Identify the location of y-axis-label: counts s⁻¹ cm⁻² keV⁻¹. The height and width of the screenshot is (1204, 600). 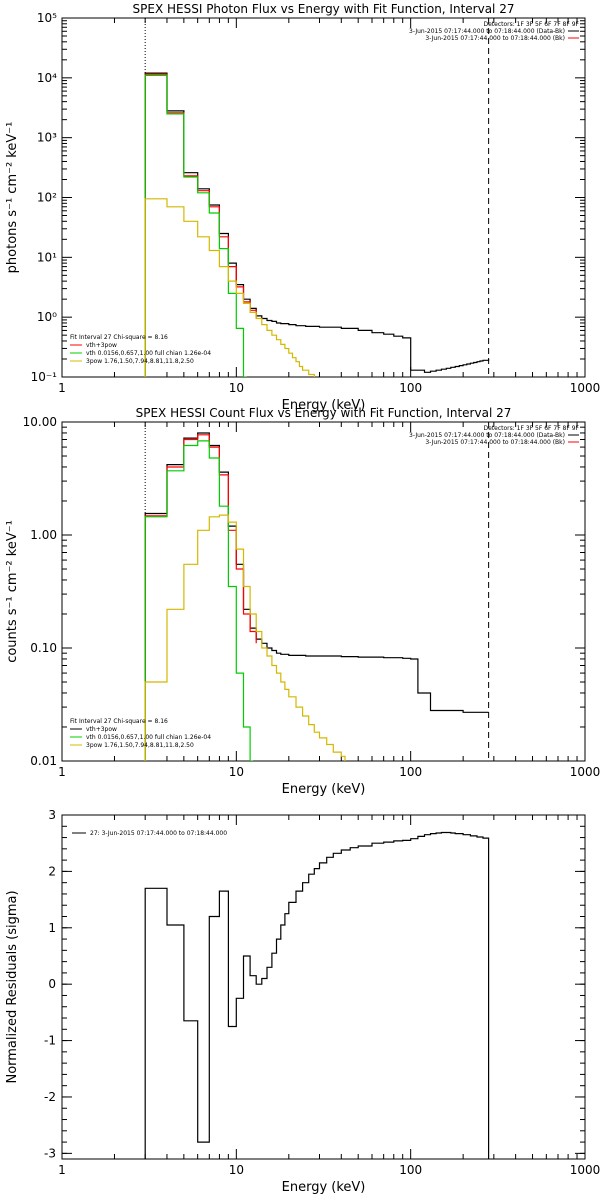
(12, 591).